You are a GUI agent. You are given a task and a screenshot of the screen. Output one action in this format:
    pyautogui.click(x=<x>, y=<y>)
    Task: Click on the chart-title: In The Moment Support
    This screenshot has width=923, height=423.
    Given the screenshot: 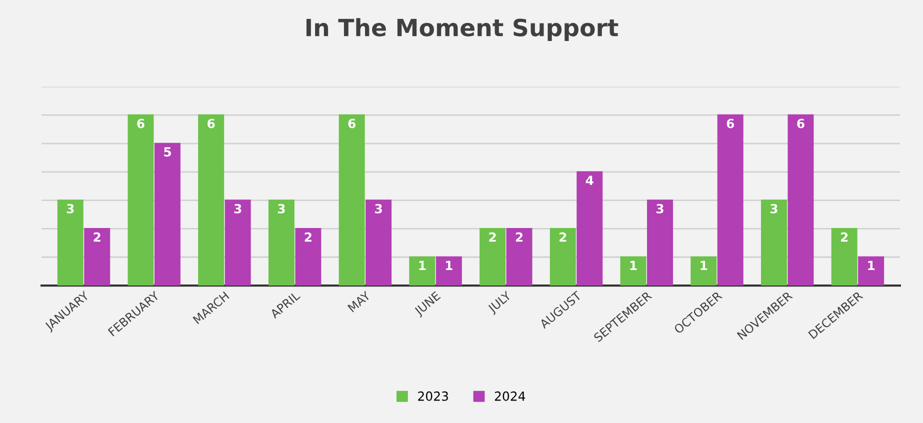 What is the action you would take?
    pyautogui.click(x=462, y=30)
    